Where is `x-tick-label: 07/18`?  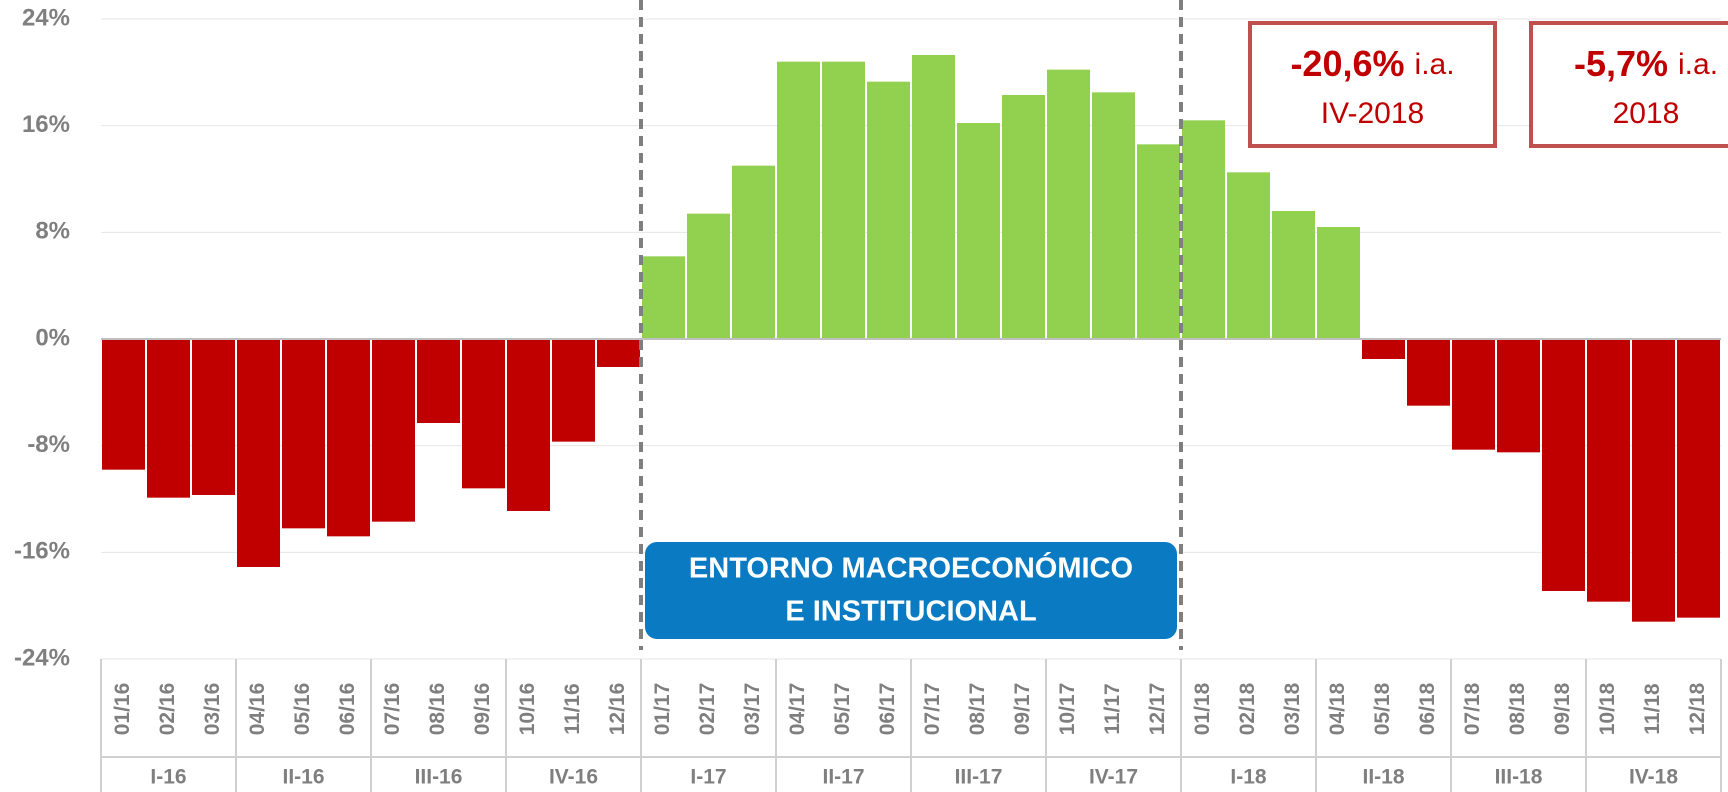
x-tick-label: 07/18 is located at coordinates (1472, 708).